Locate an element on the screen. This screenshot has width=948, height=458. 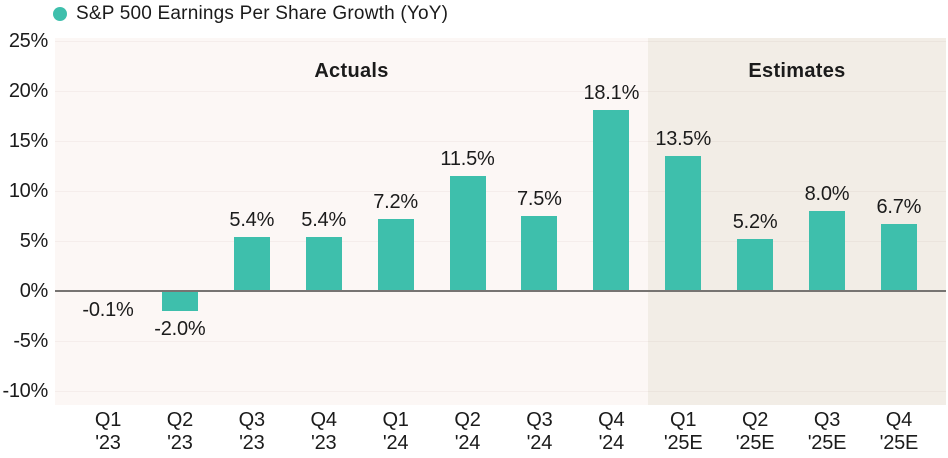
gridline--5 is located at coordinates (500, 341).